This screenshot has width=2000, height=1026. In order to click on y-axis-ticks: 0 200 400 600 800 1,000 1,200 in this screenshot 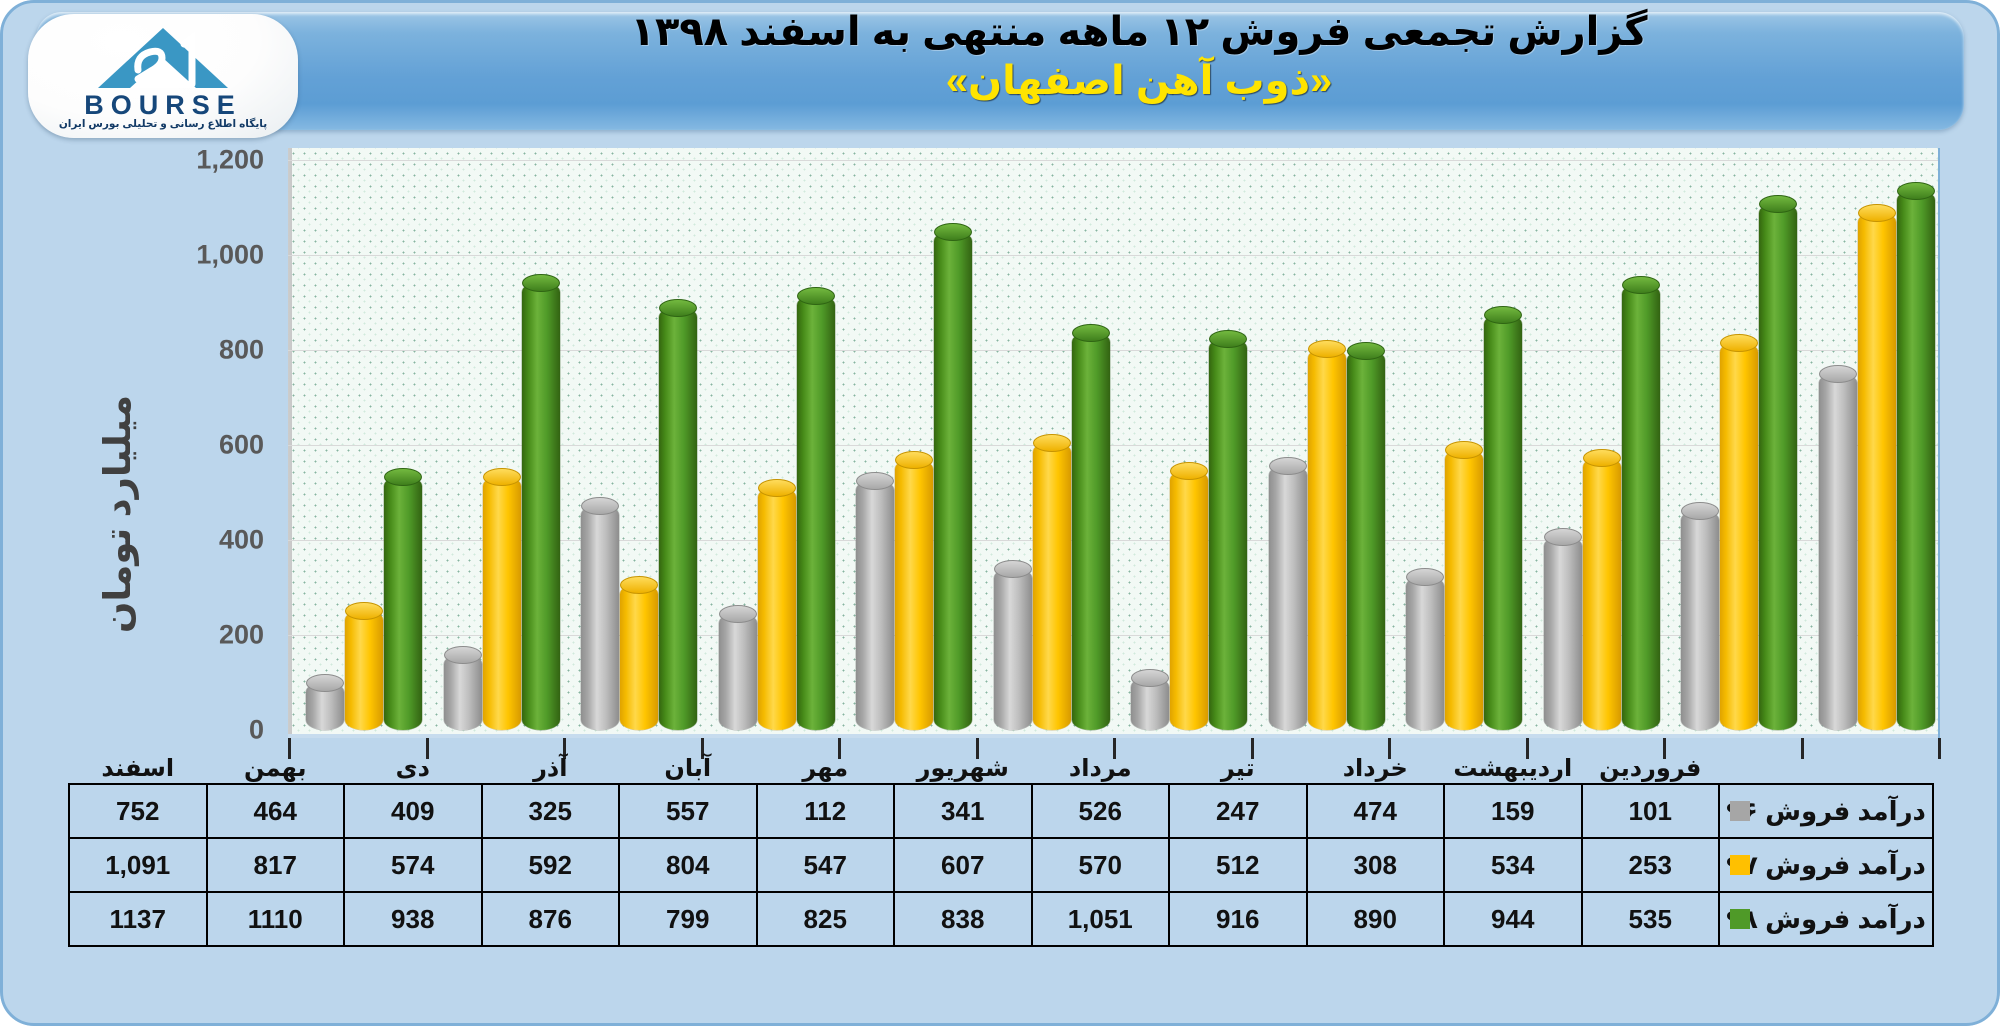, I will do `click(215, 442)`.